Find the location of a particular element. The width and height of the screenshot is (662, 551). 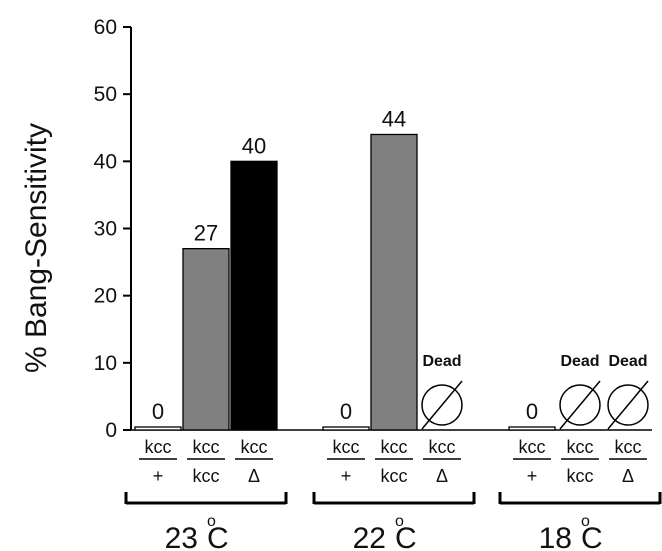

temperature-value: 23 is located at coordinates (181, 536).